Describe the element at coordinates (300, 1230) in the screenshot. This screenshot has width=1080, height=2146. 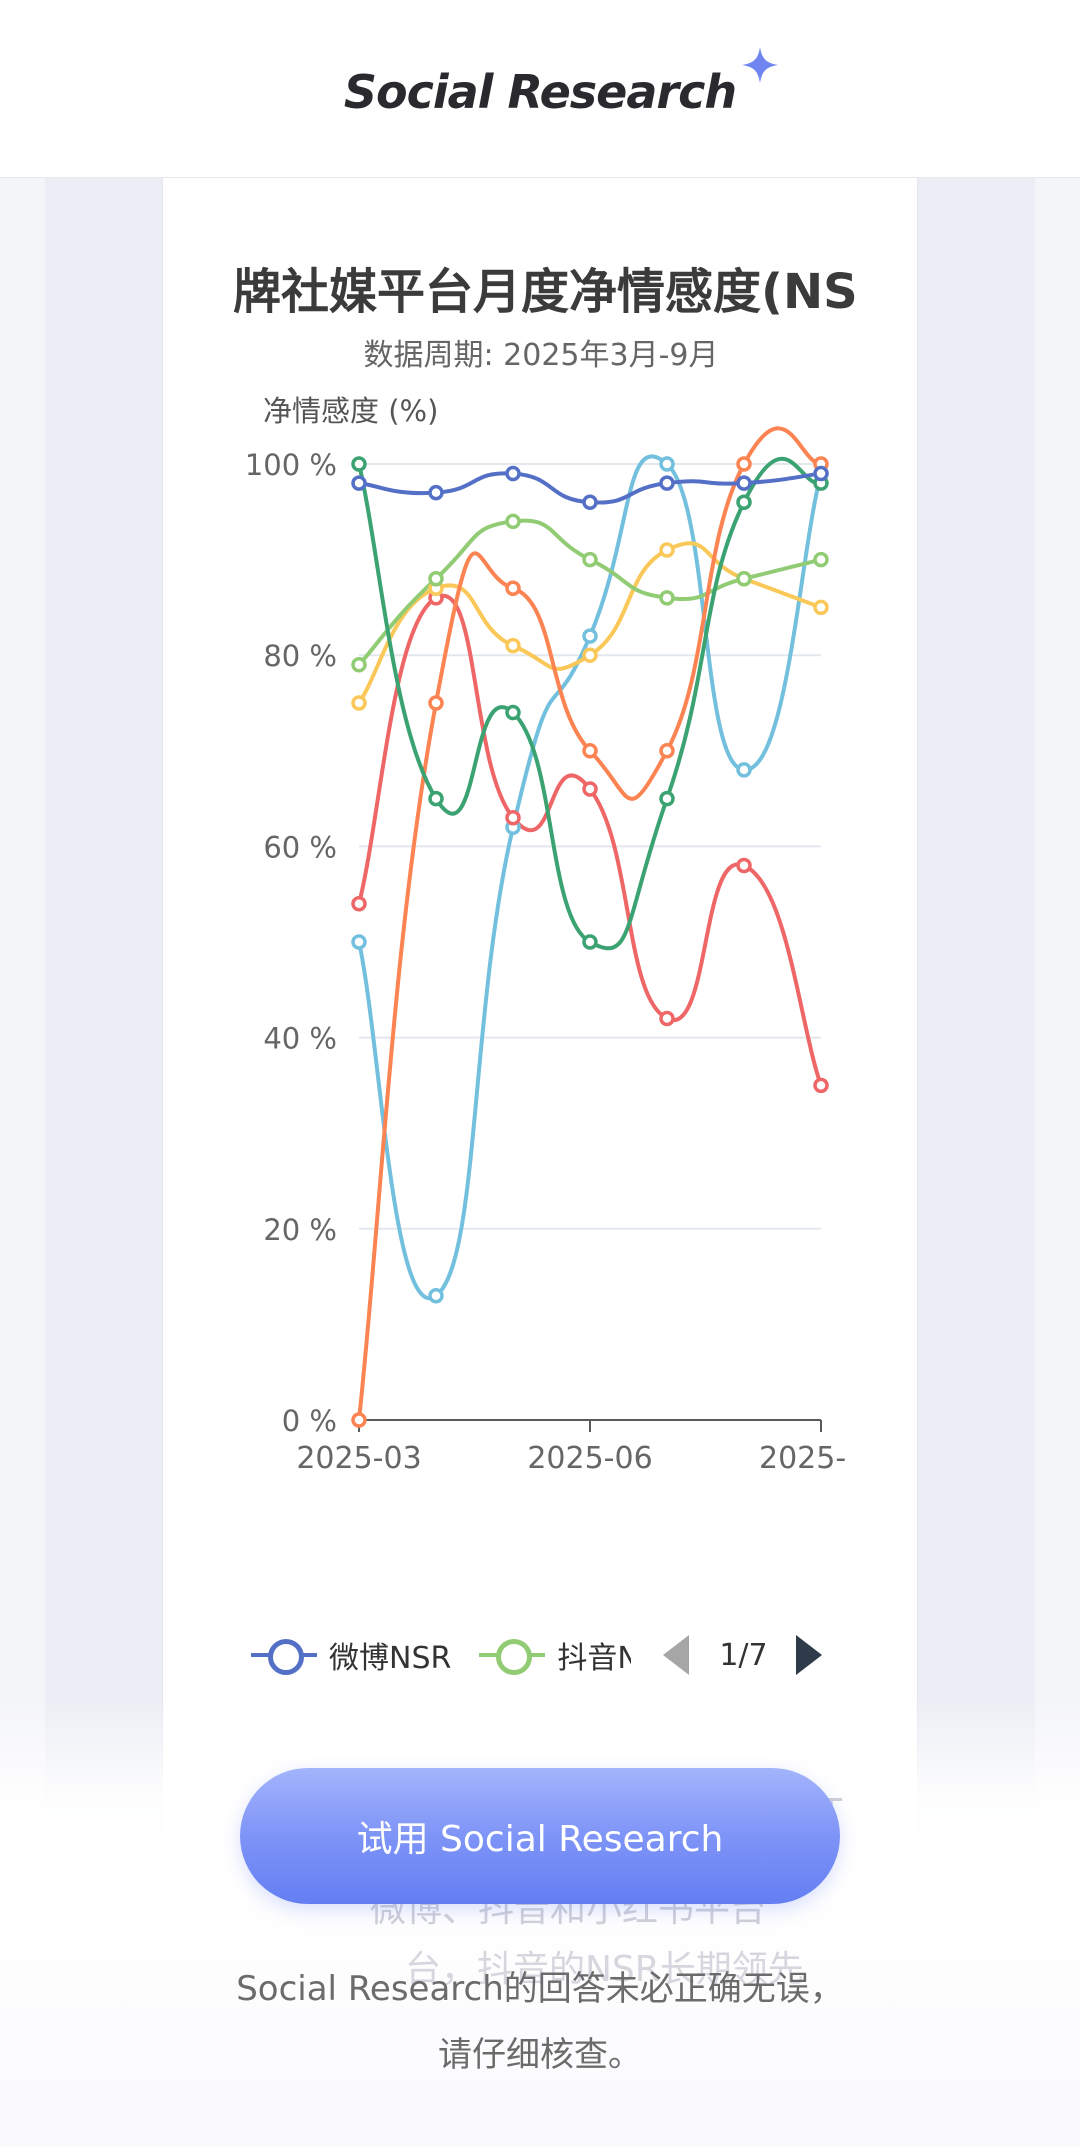
I see `y-tick-label: 20 %` at that location.